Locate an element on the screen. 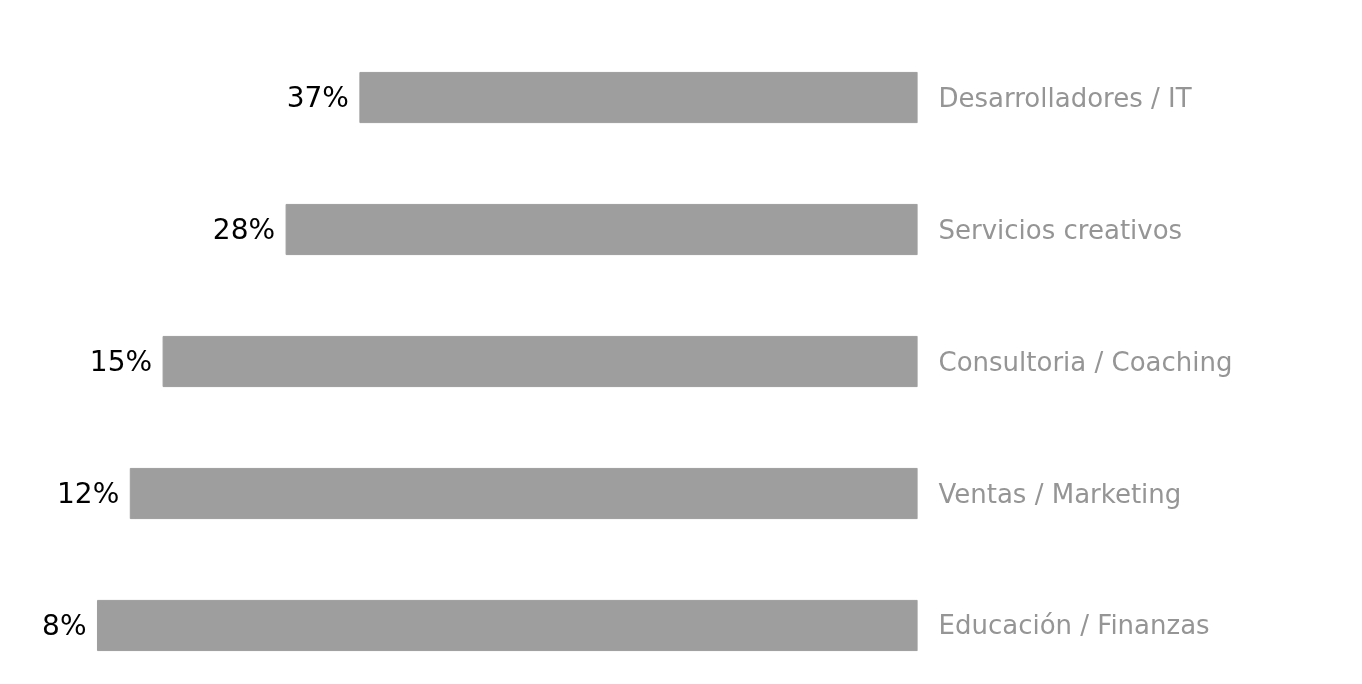 The image size is (1362, 684). annotation: 12% is located at coordinates (88, 493).